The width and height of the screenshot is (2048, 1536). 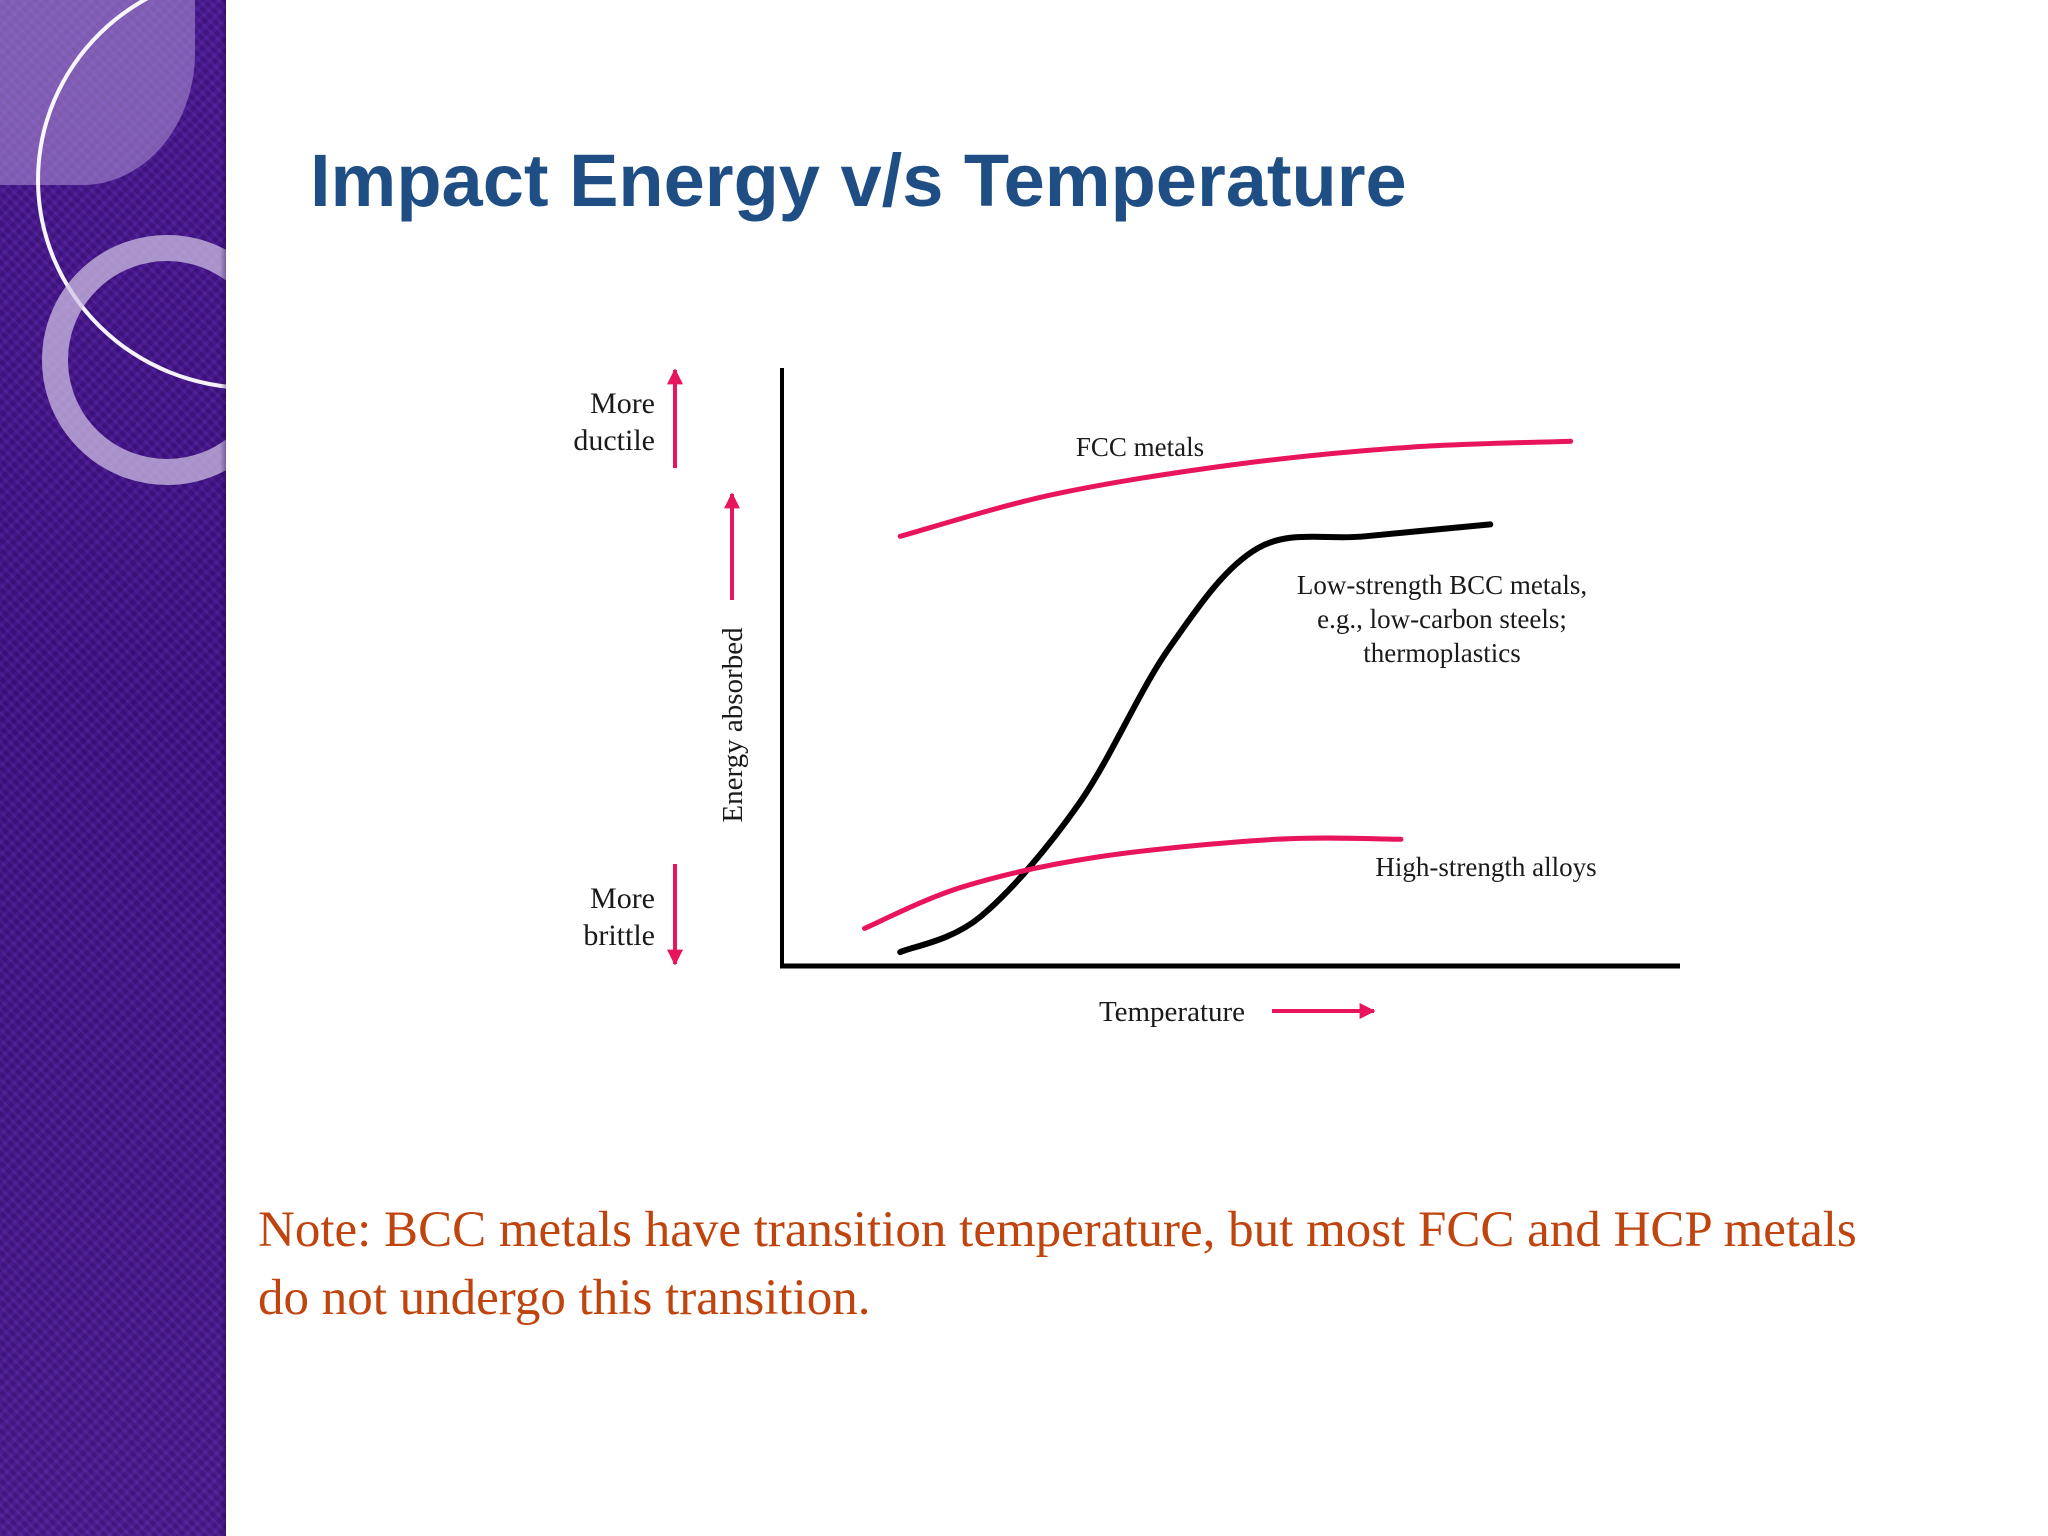 What do you see at coordinates (1441, 653) in the screenshot?
I see `series-label-bcc-3: thermoplastics` at bounding box center [1441, 653].